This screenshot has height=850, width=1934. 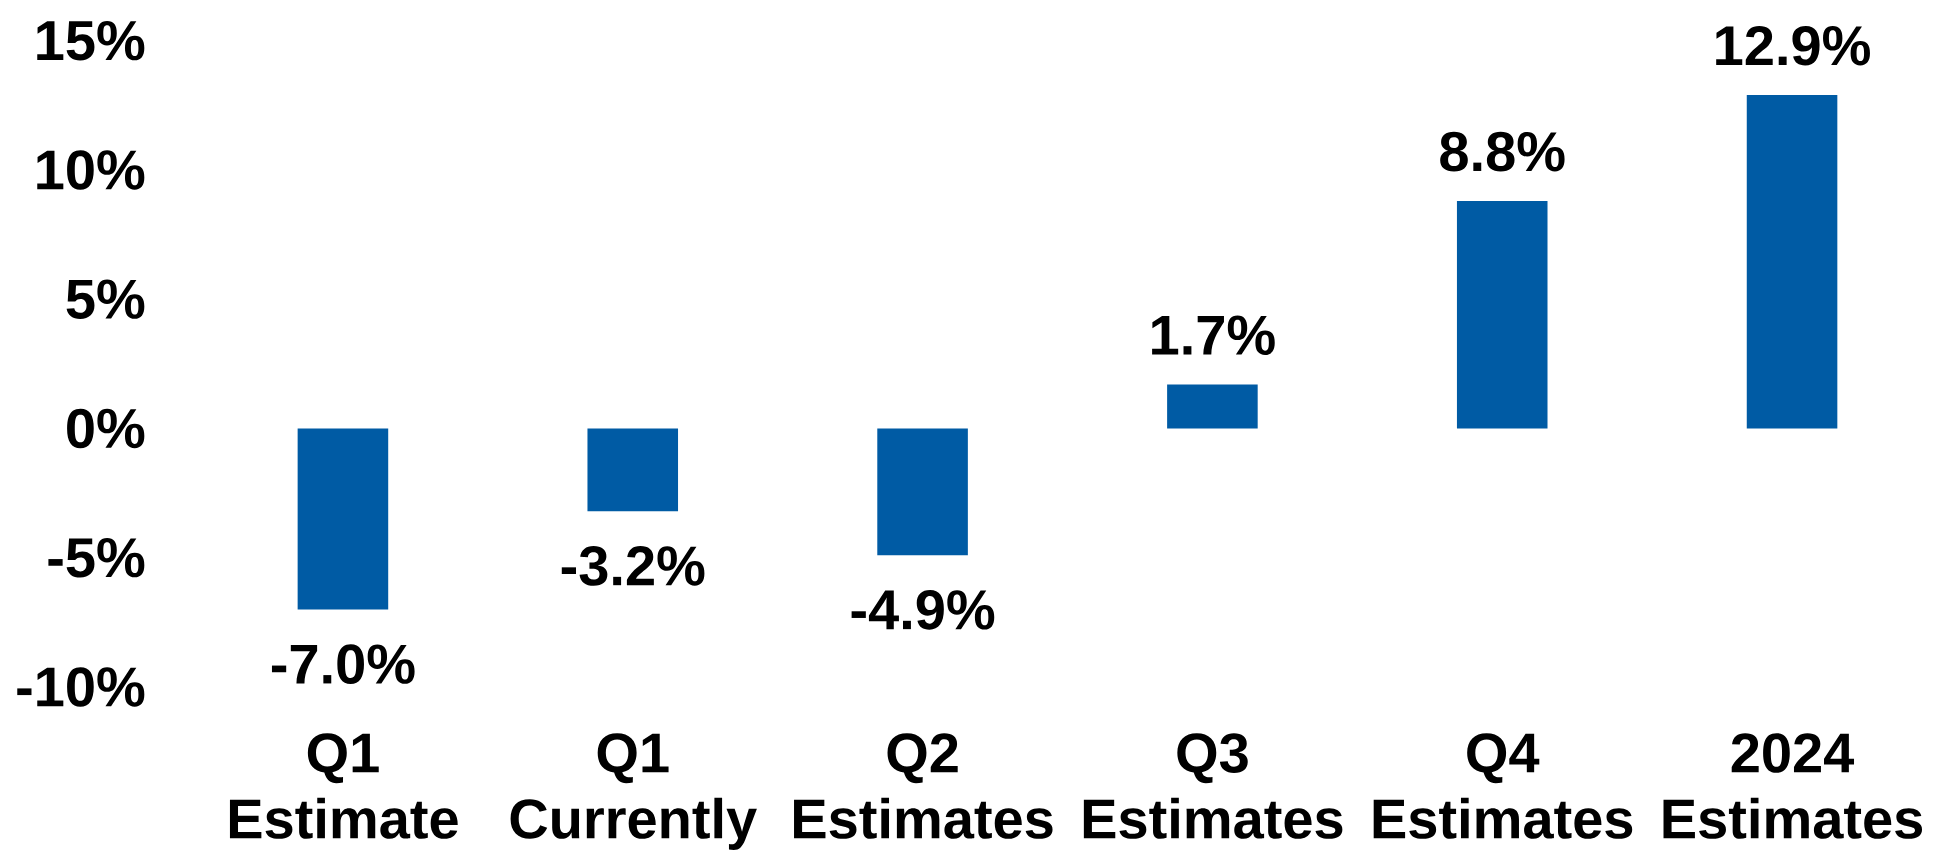 I want to click on data-label: 12.9%, so click(x=1793, y=45).